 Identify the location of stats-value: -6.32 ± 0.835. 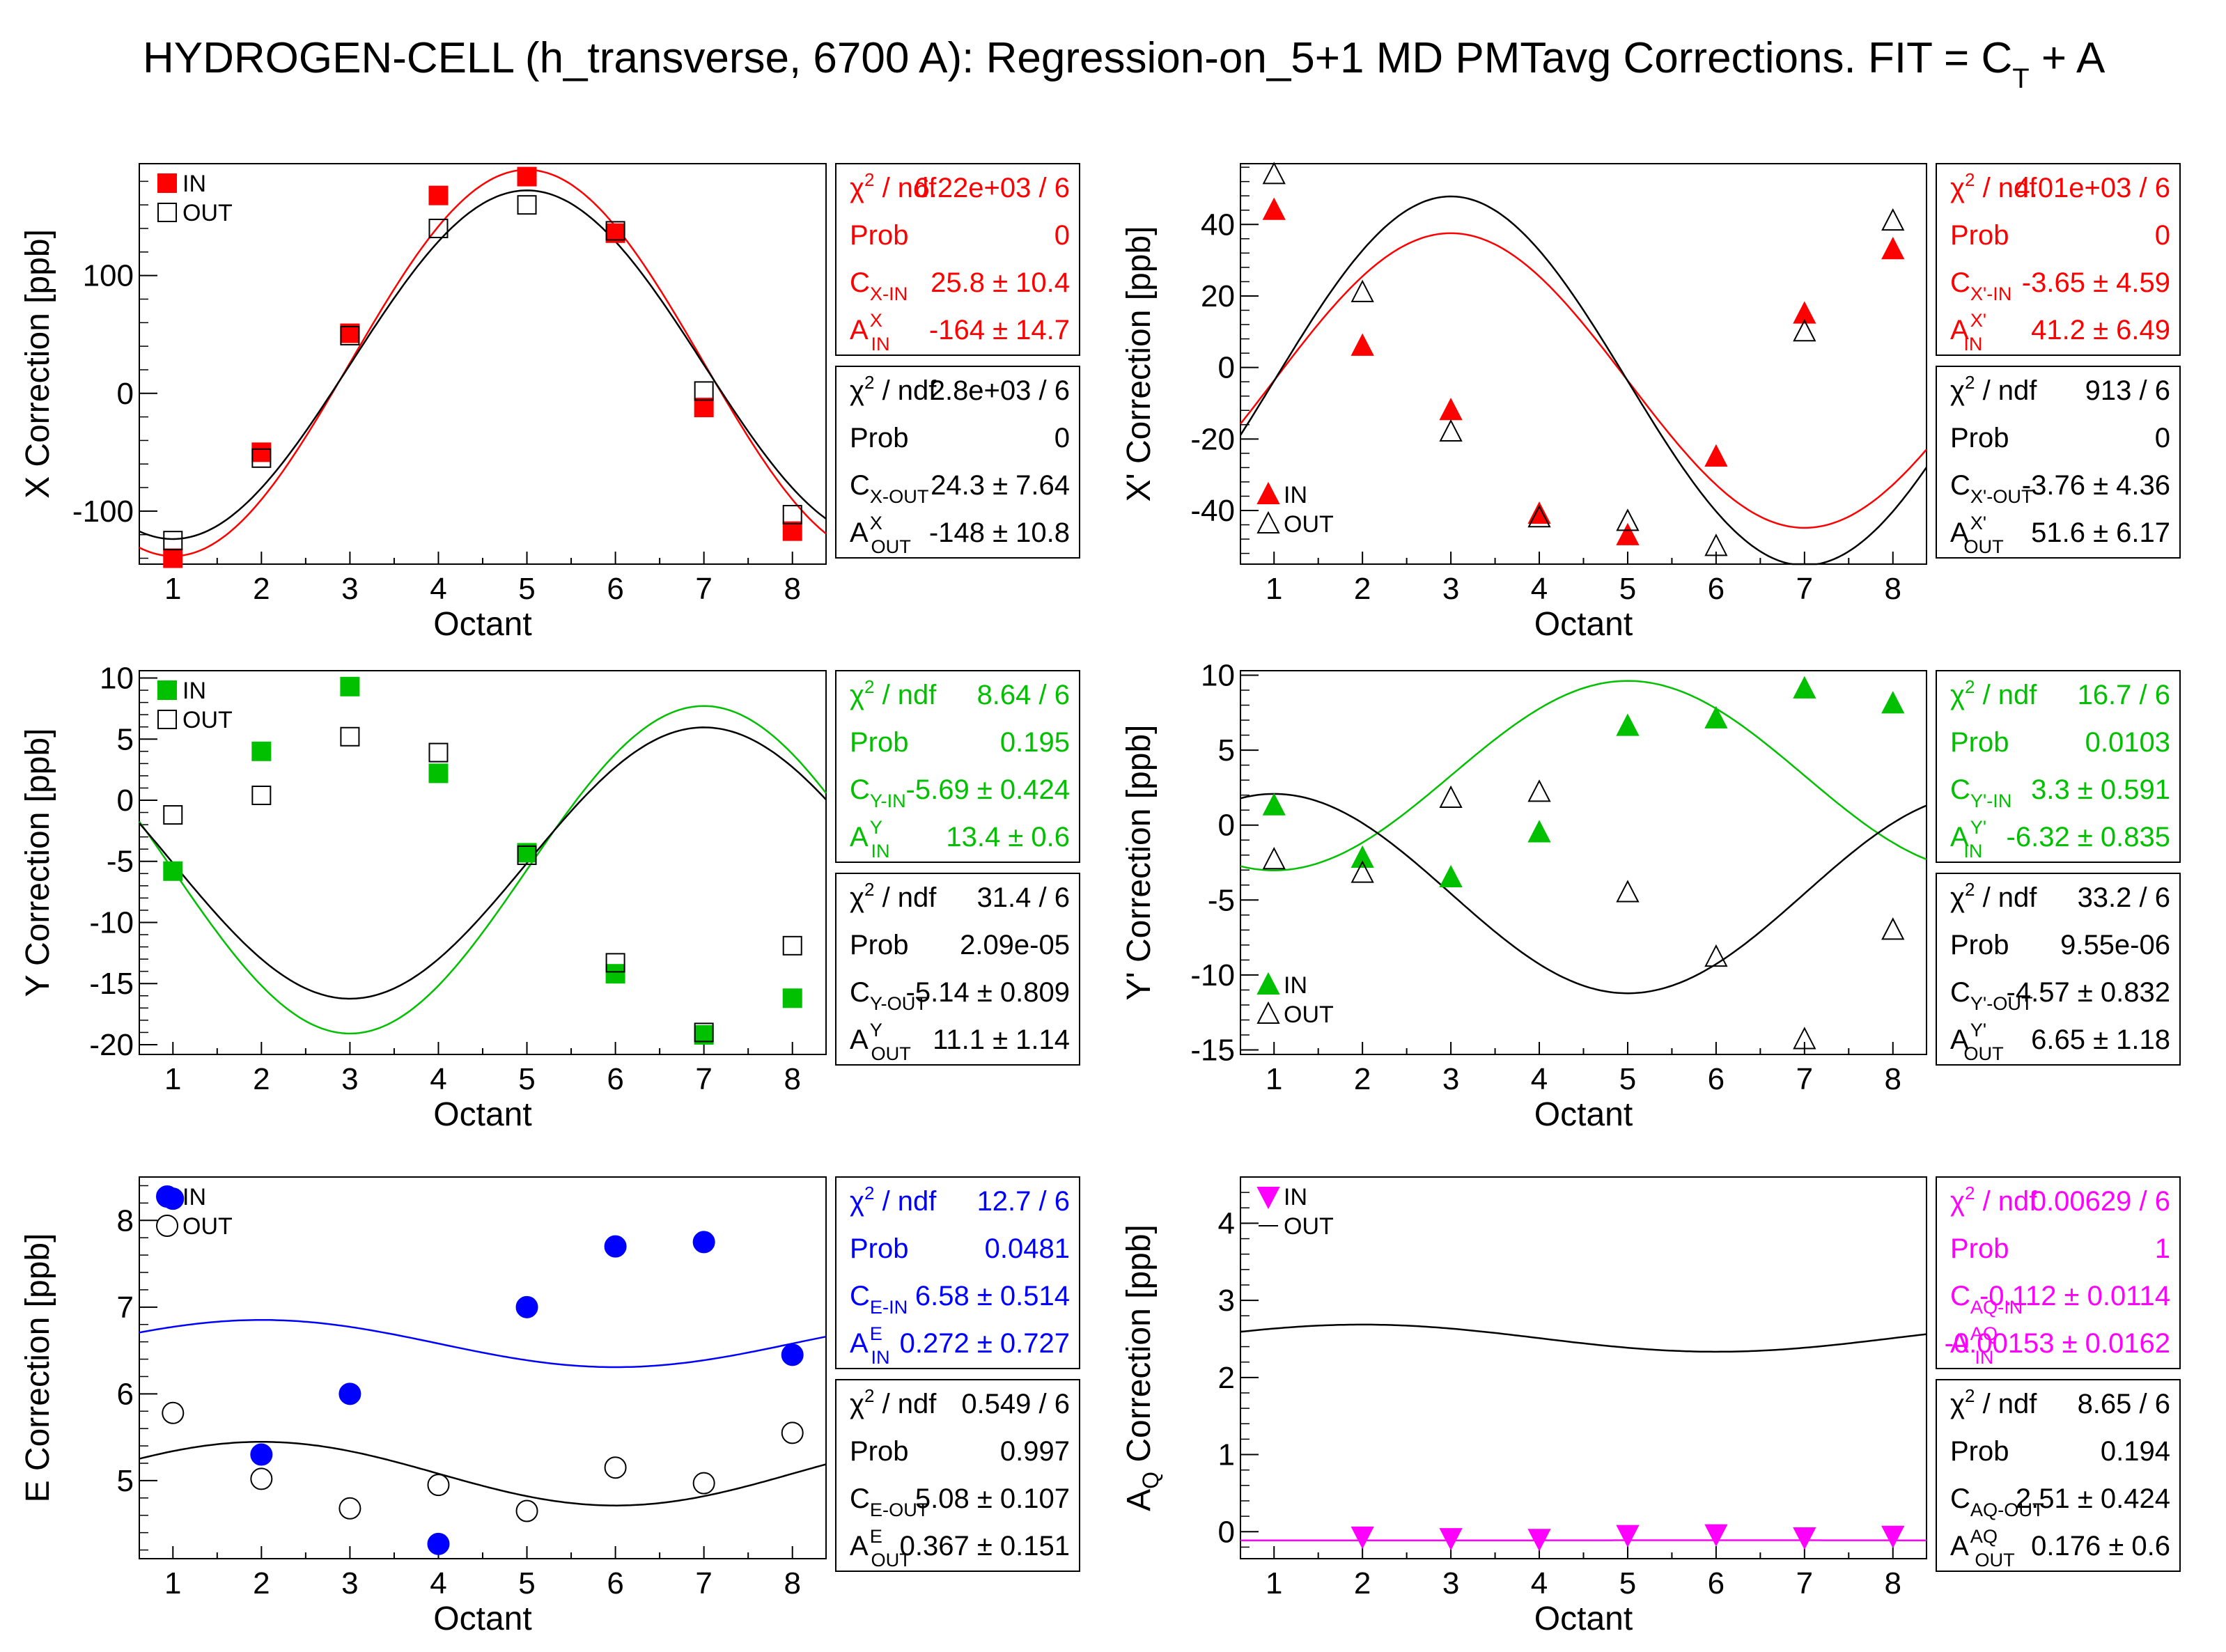
(2088, 837).